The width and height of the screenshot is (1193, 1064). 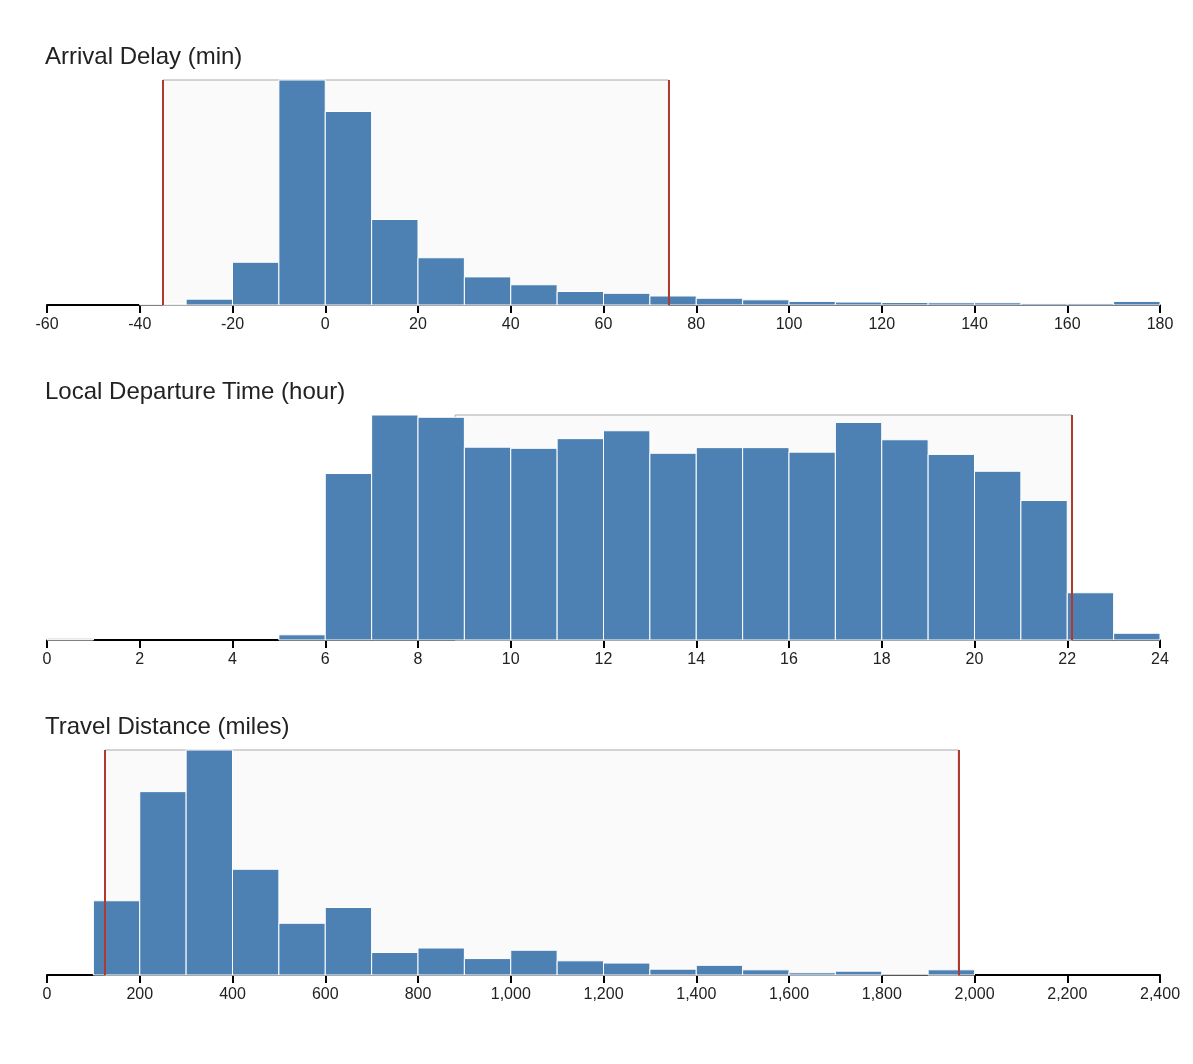 I want to click on x-tick-label: 2,400, so click(x=1160, y=993).